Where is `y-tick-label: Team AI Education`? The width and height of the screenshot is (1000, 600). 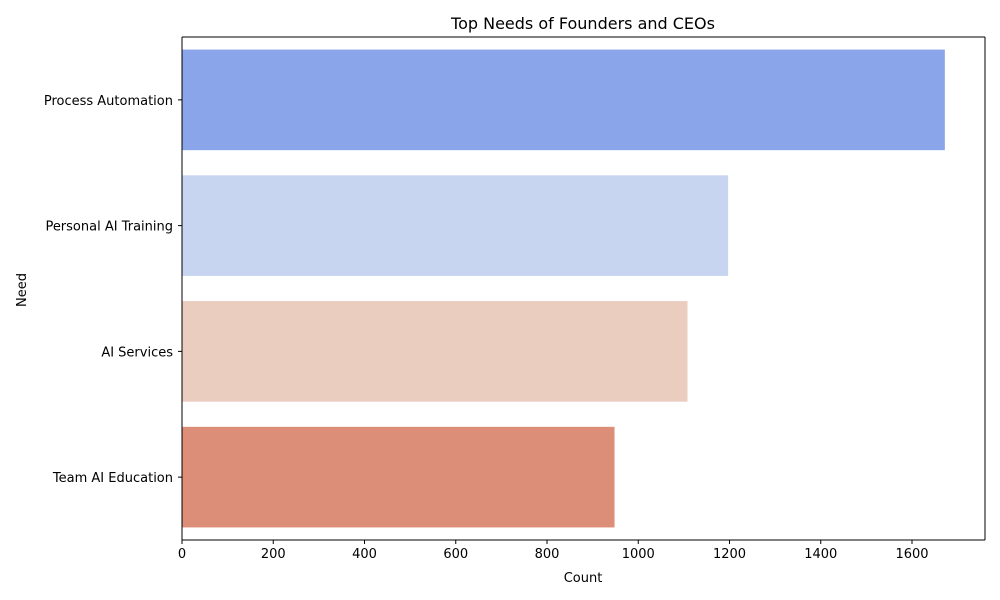 y-tick-label: Team AI Education is located at coordinates (112, 478).